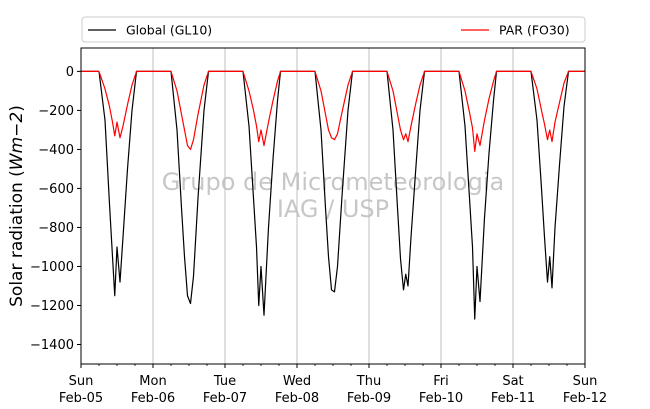 This screenshot has height=409, width=650. Describe the element at coordinates (297, 398) in the screenshot. I see `x-tick-date: Feb-08` at that location.